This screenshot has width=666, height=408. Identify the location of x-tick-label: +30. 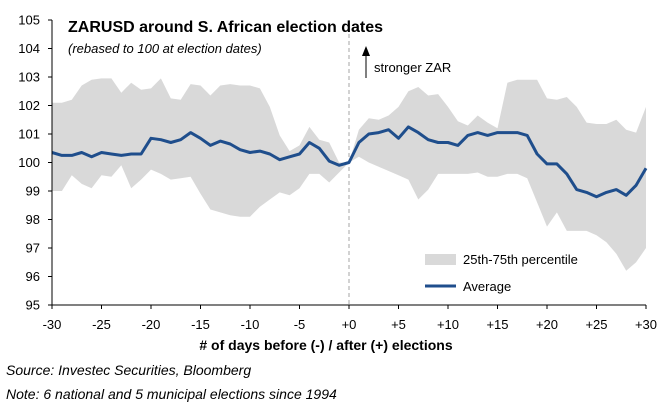
(646, 324).